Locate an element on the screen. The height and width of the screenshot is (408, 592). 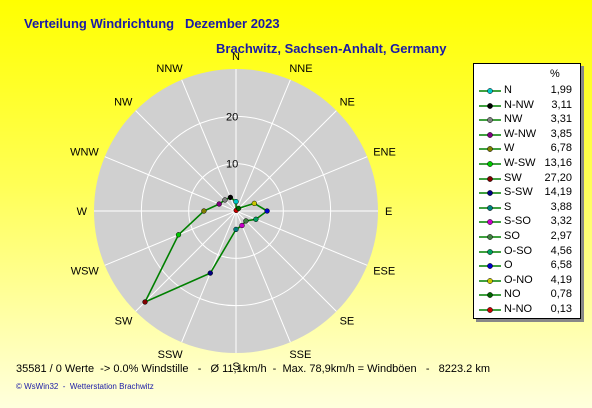
direction-label: SE is located at coordinates (347, 322).